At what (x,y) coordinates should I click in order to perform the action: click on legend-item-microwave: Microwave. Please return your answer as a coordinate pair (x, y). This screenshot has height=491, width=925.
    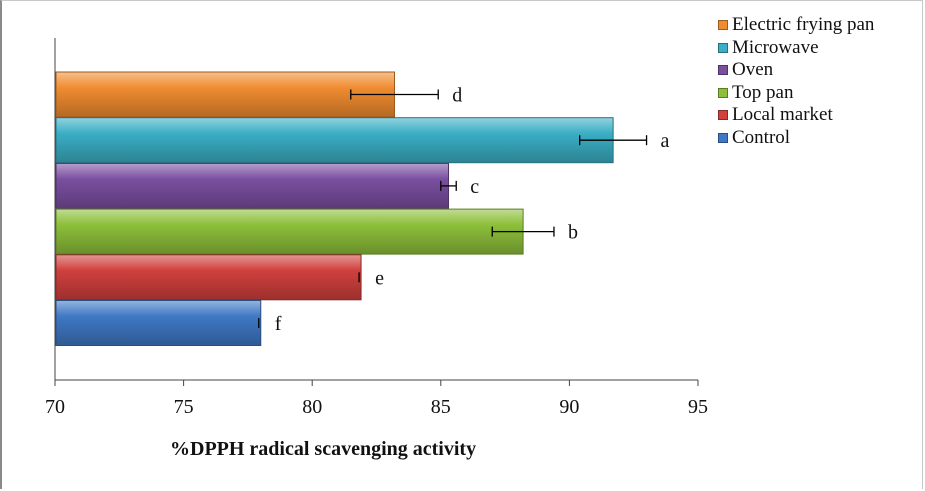
    Looking at the image, I should click on (796, 48).